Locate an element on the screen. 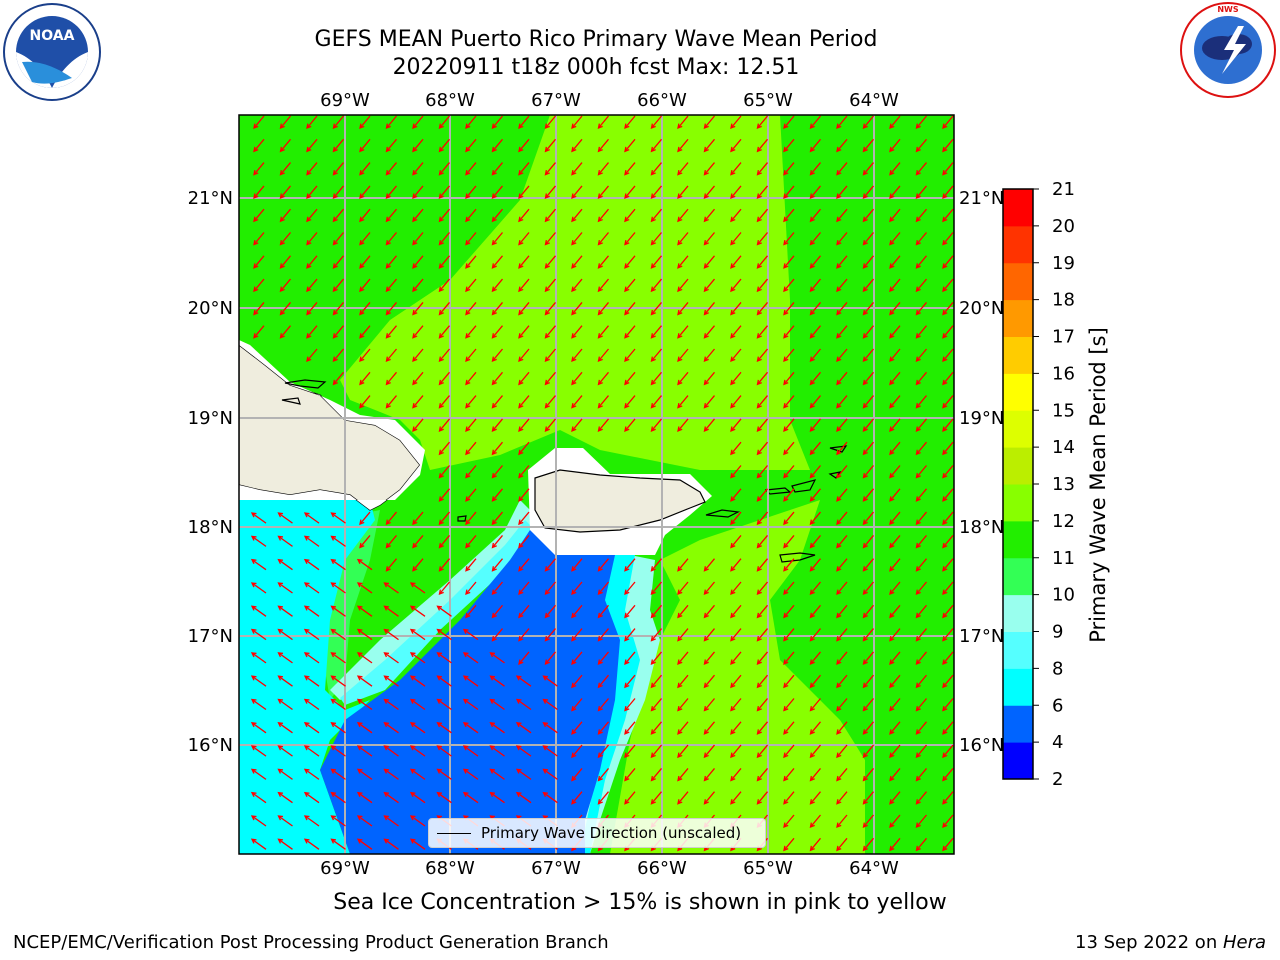 The image size is (1280, 960). island-turks-caicos is located at coordinates (304, 392).